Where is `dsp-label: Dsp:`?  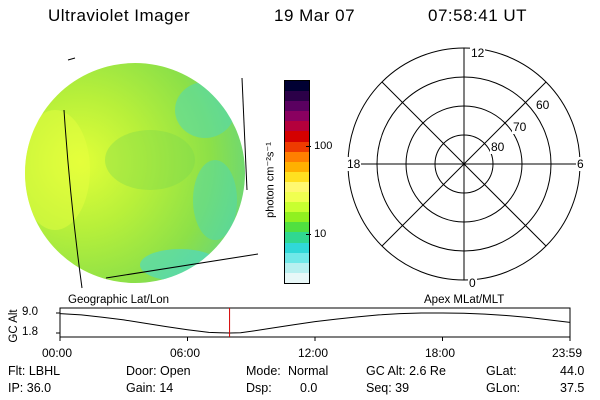 dsp-label: Dsp: is located at coordinates (259, 388).